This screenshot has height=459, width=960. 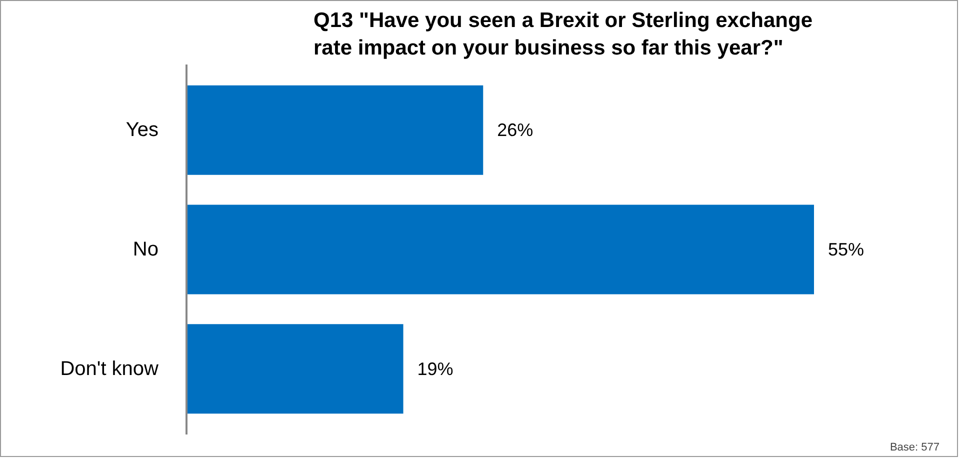 I want to click on y-tick-label: Yes, so click(x=142, y=130).